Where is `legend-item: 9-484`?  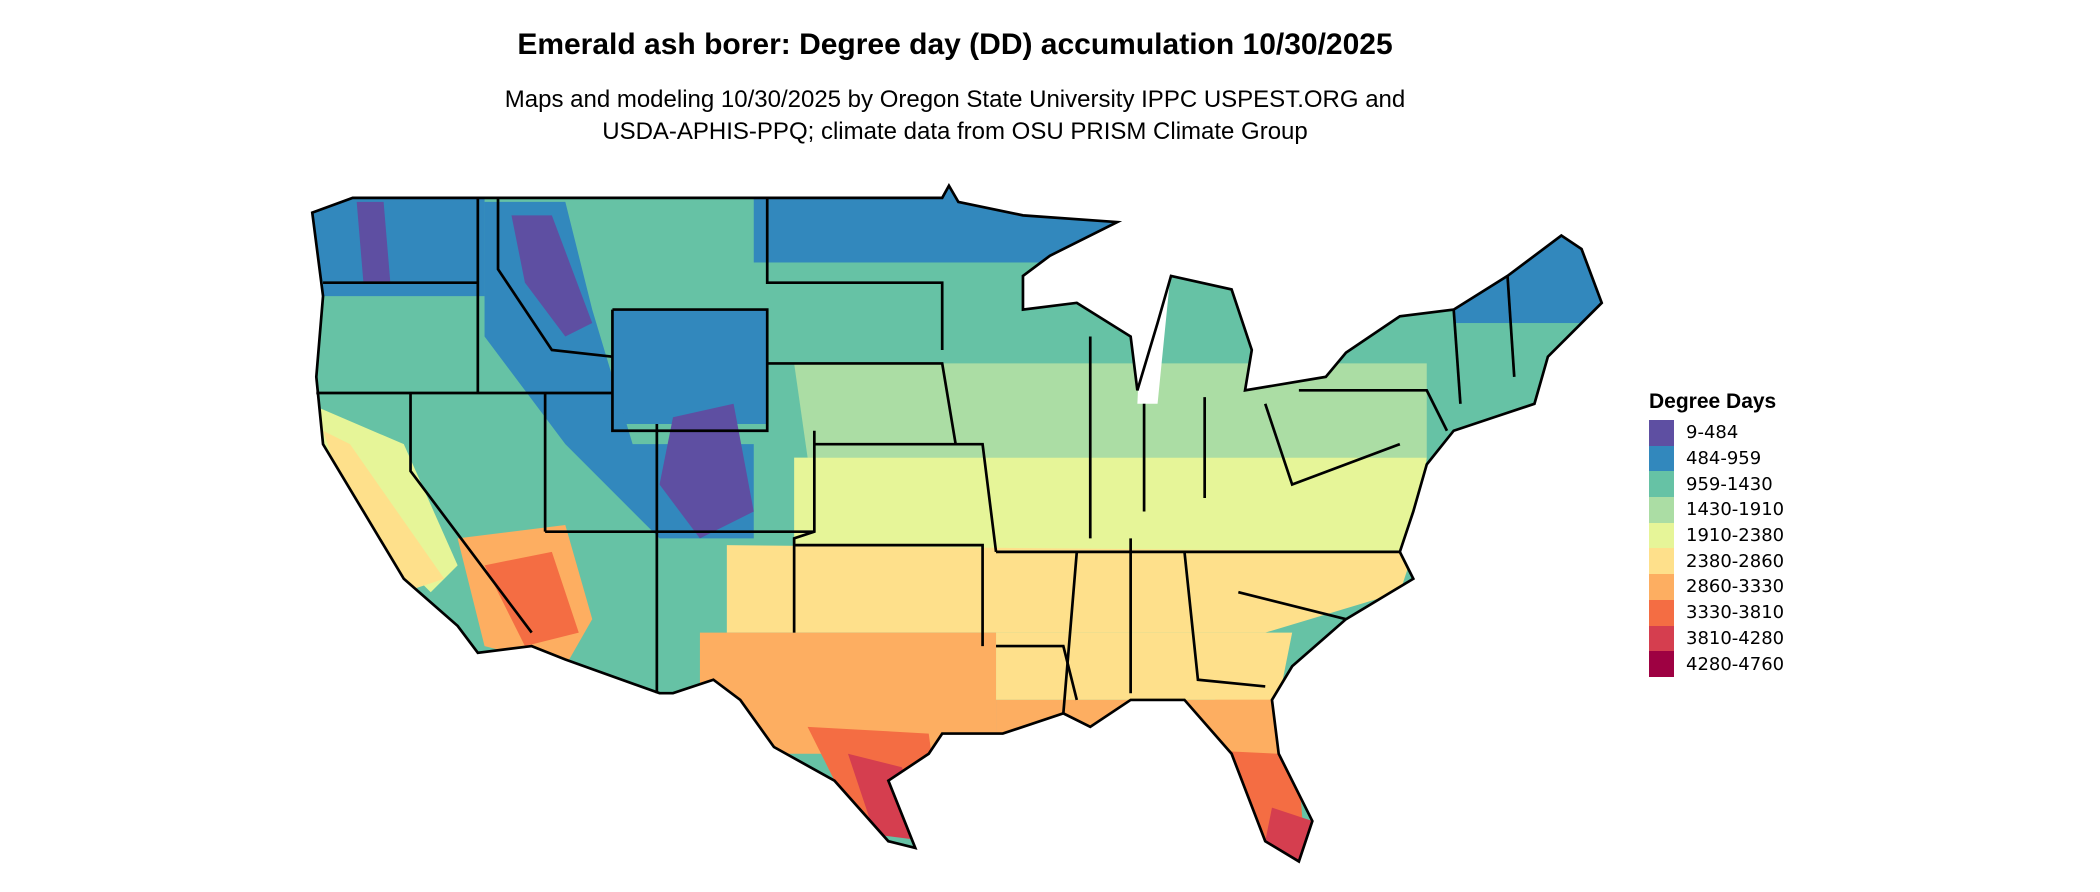
legend-item: 9-484 is located at coordinates (1716, 433).